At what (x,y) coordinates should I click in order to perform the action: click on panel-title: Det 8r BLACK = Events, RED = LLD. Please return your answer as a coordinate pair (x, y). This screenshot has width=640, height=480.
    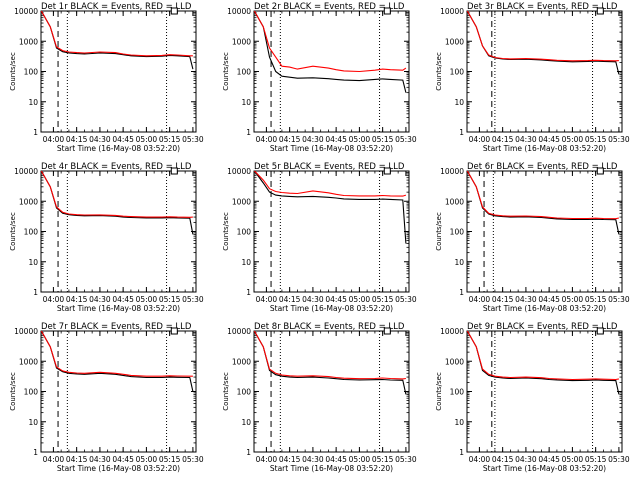
    Looking at the image, I should click on (329, 327).